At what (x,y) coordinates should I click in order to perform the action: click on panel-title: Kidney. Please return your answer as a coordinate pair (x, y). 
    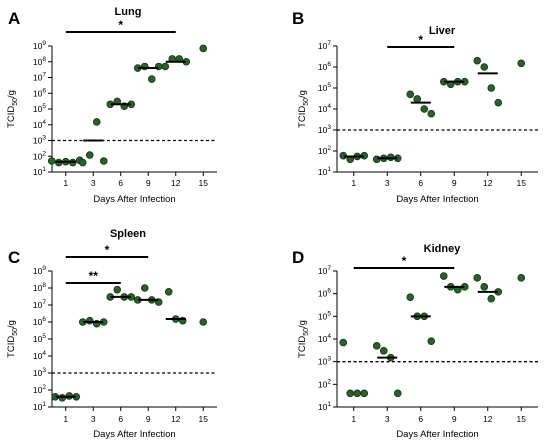
    Looking at the image, I should click on (443, 249).